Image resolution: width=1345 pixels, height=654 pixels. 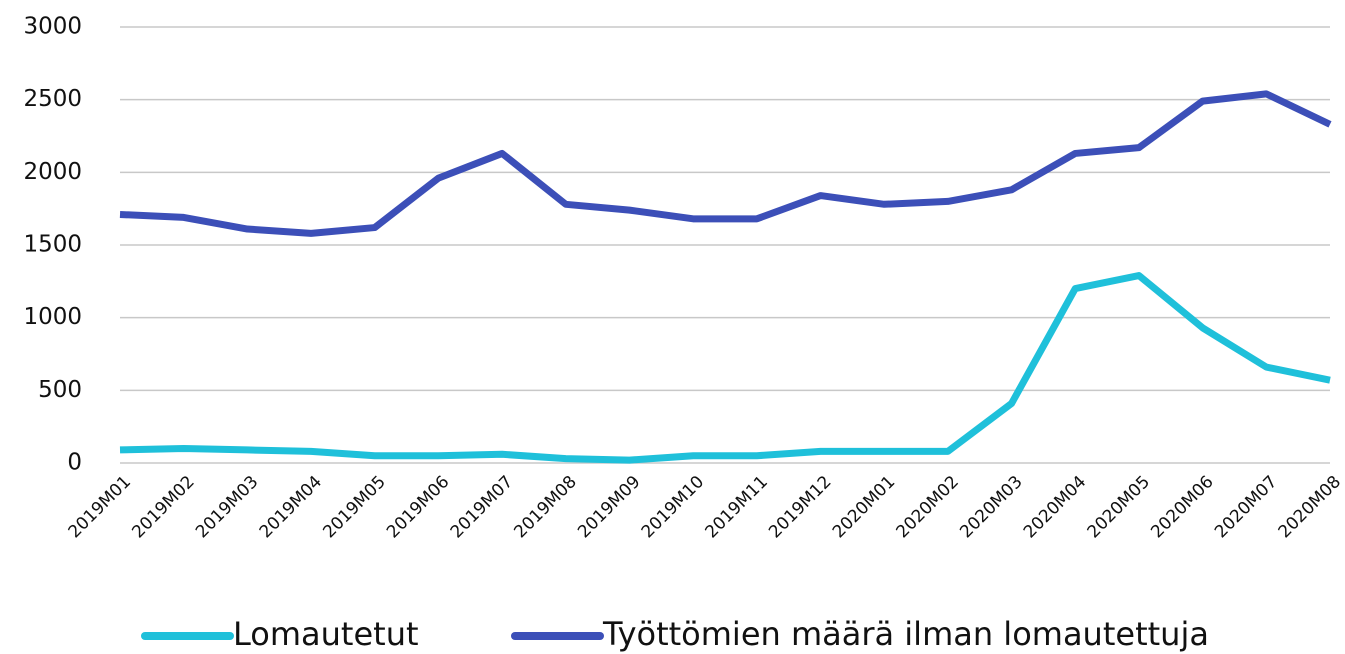 I want to click on x-tick-label: 2019M08, so click(x=545, y=507).